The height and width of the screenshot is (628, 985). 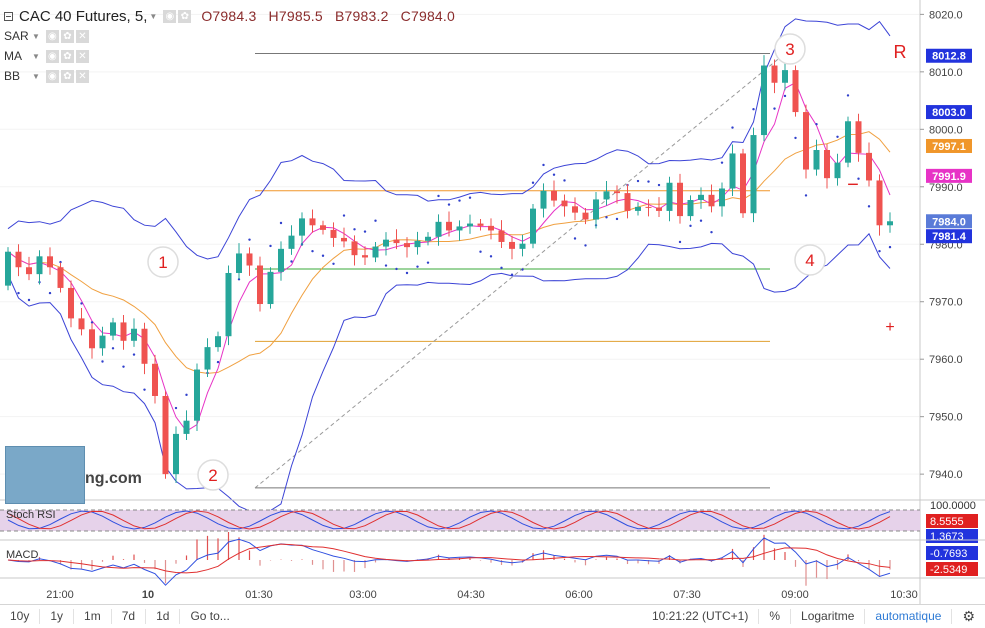 I want to click on stoch-k-line, so click(x=449, y=520).